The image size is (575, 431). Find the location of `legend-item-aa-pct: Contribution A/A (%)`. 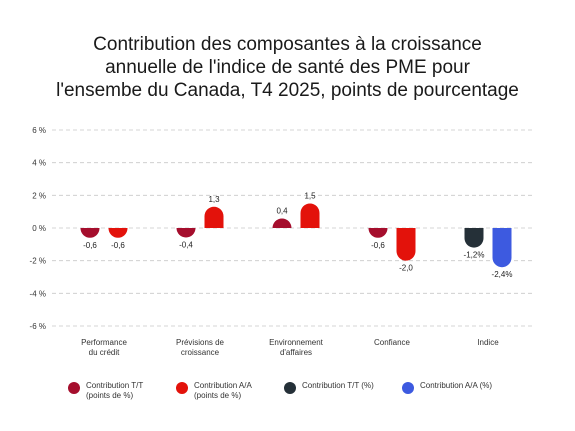

legend-item-aa-pct: Contribution A/A (%) is located at coordinates (447, 387).